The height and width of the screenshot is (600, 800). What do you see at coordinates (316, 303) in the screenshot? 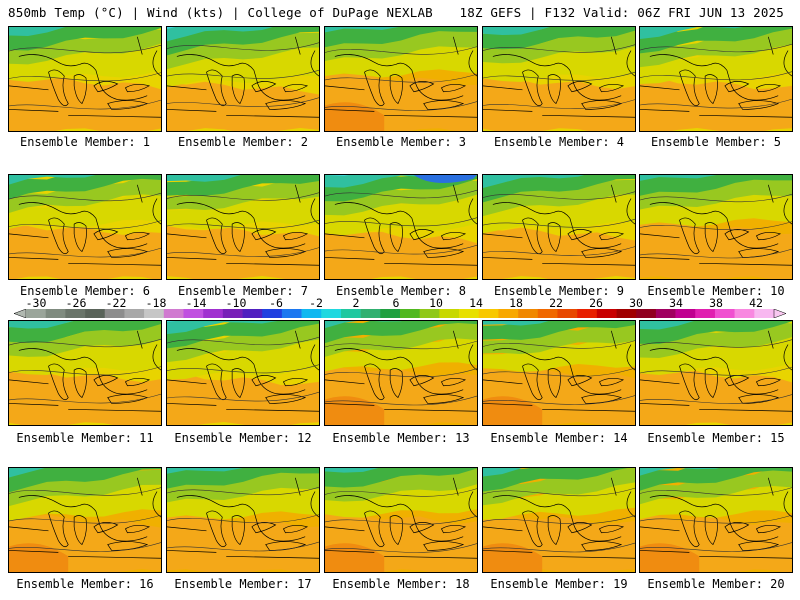
I see `colorbar-tick-label: -2` at bounding box center [316, 303].